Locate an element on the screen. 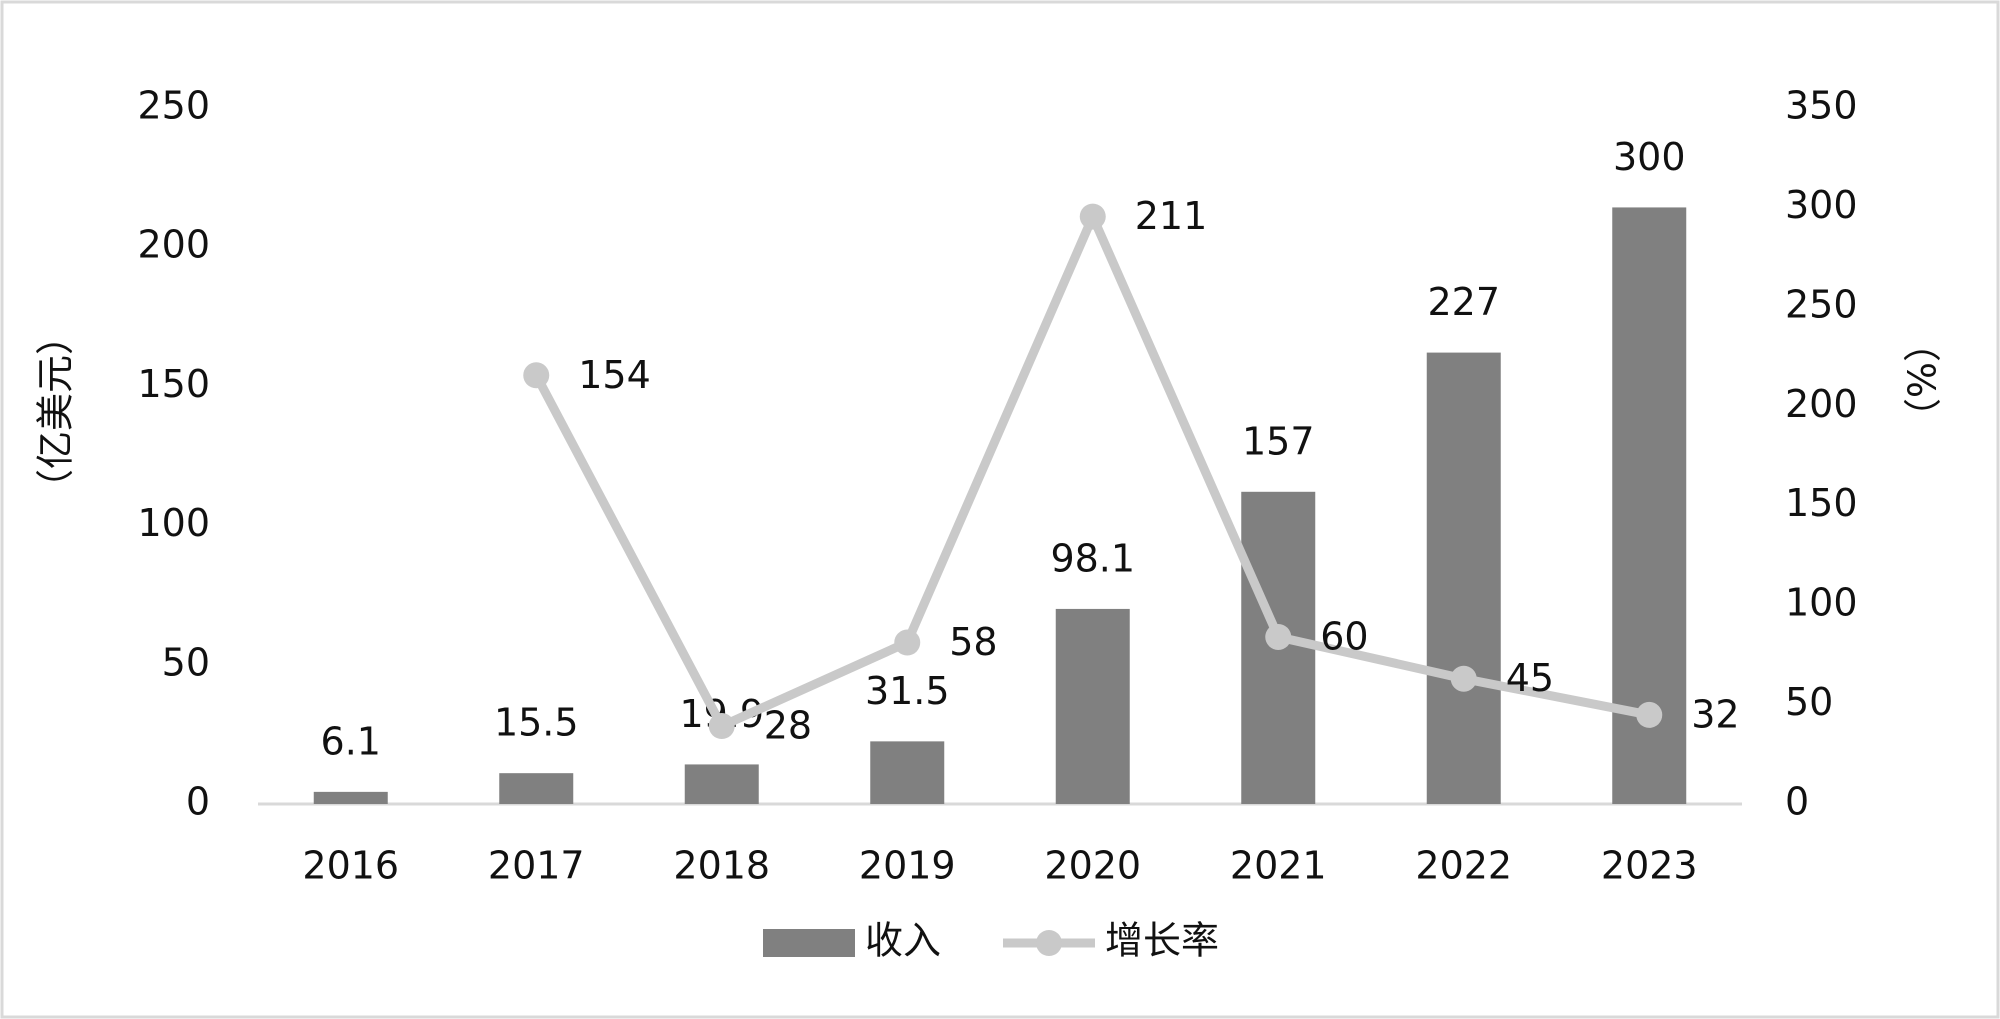 This screenshot has width=2000, height=1019. x-tick-label: 2023 is located at coordinates (1649, 866).